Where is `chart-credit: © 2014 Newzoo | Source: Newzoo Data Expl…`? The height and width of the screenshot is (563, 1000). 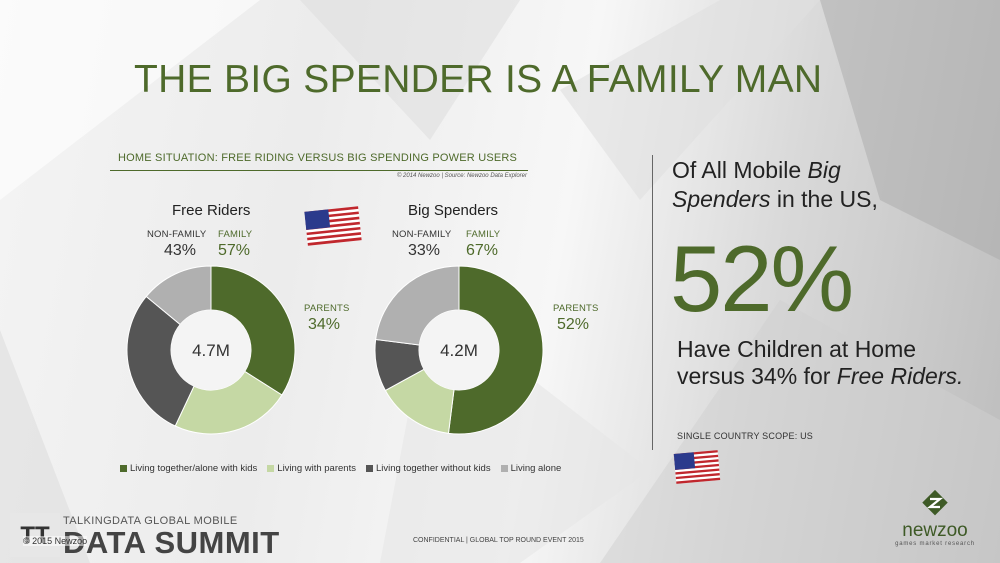 chart-credit: © 2014 Newzoo | Source: Newzoo Data Expl… is located at coordinates (461, 176).